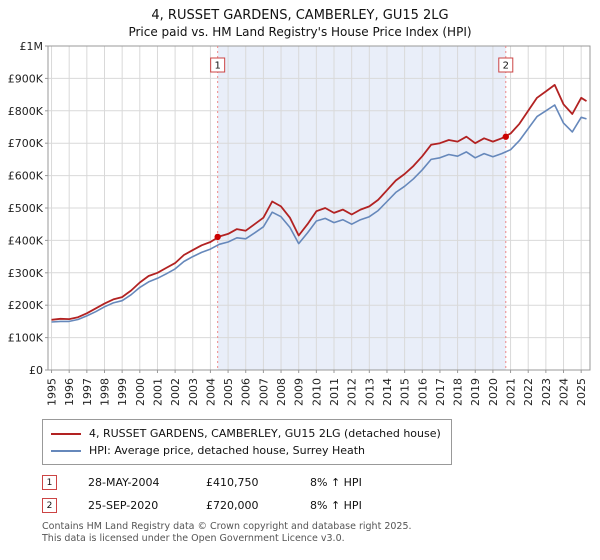 The height and width of the screenshot is (560, 600). I want to click on svg-text: 2018, so click(458, 392).